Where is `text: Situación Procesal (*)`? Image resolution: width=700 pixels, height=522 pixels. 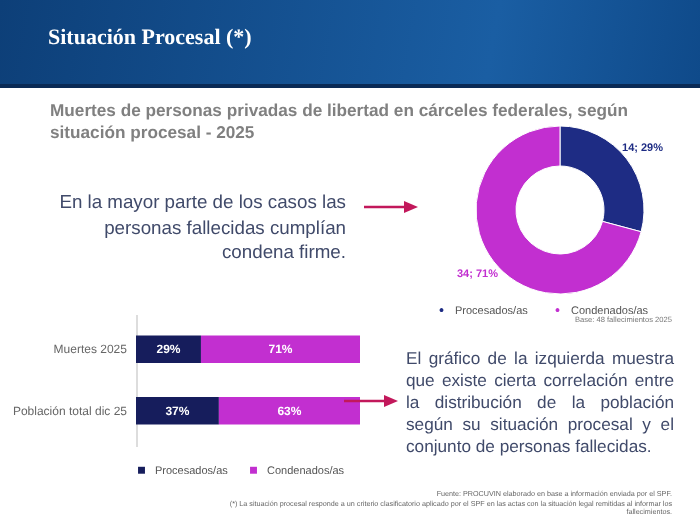
text: Situación Procesal (*) is located at coordinates (150, 38).